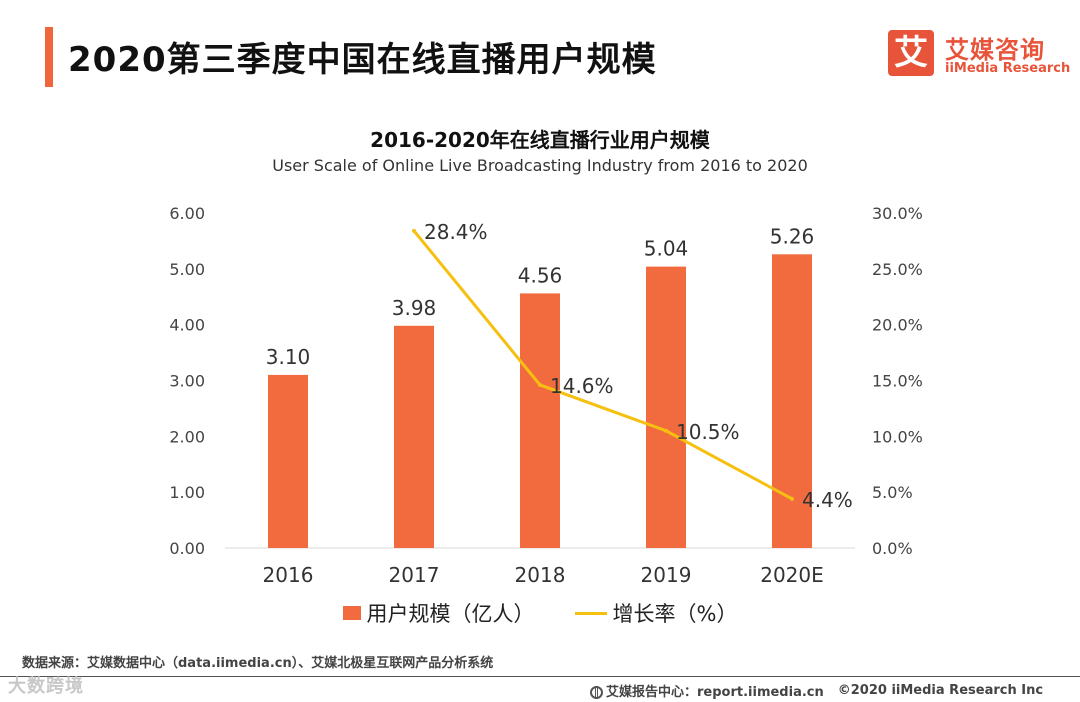 The width and height of the screenshot is (1080, 702). Describe the element at coordinates (49, 57) in the screenshot. I see `title-accent-bar` at that location.